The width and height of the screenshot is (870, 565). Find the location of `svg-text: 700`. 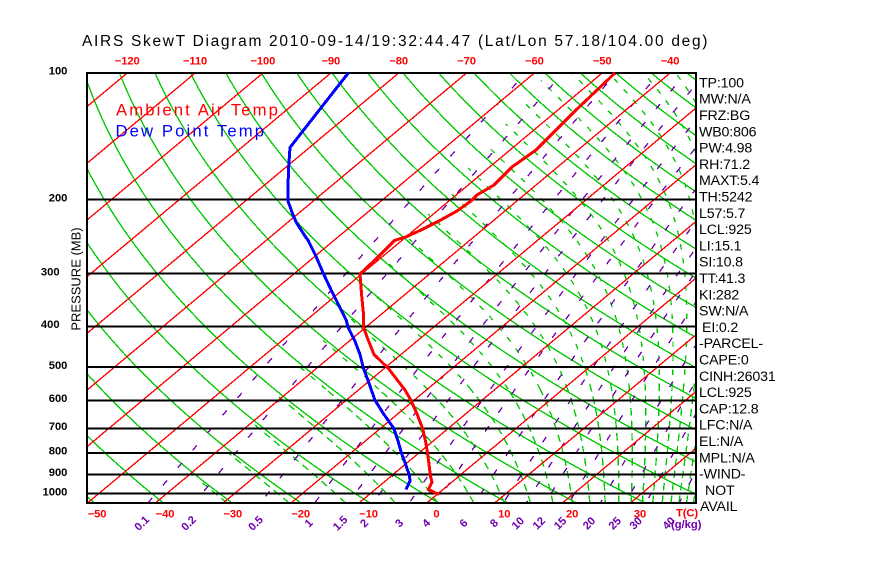

svg-text: 700 is located at coordinates (58, 427).